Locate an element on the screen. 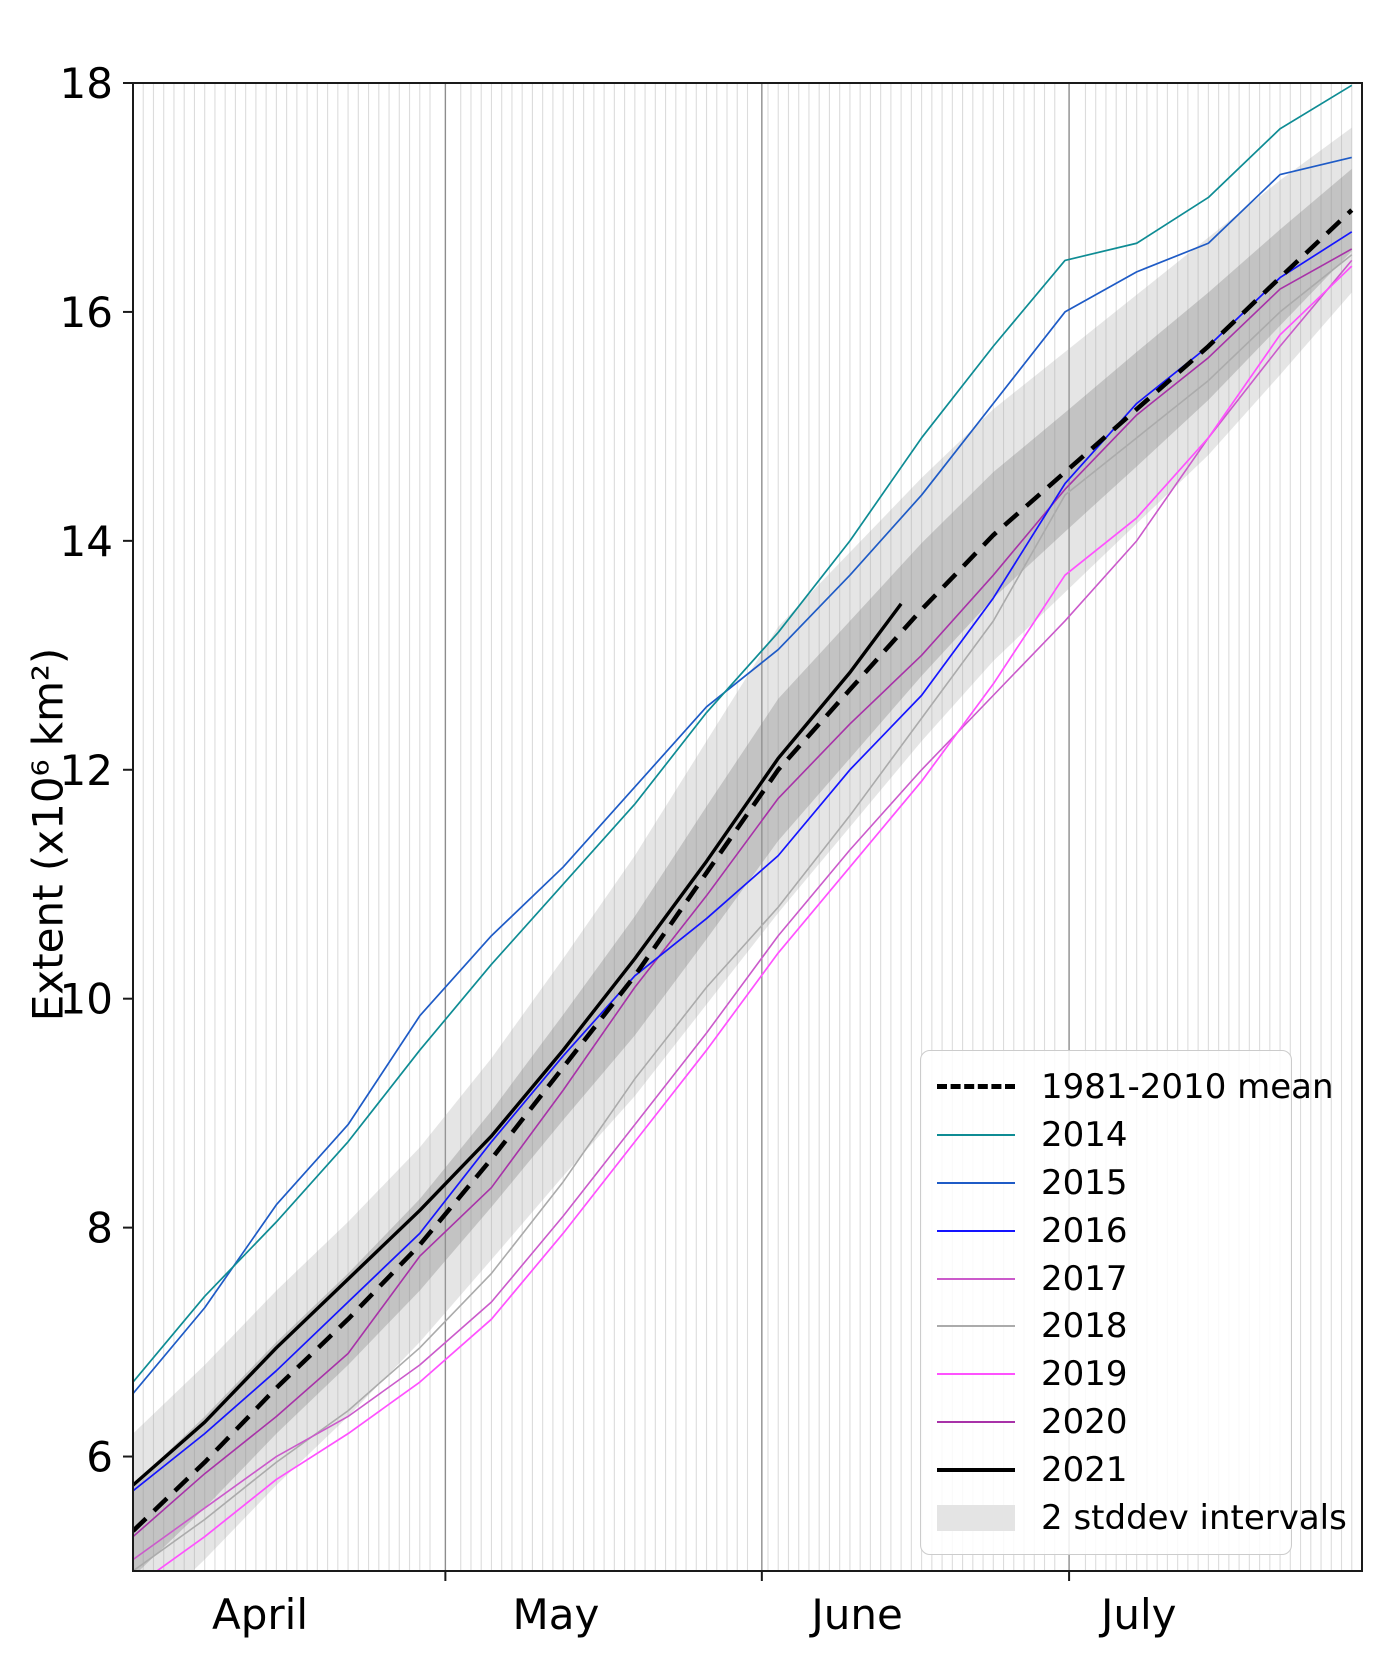 The image size is (1379, 1655). y-tick-label: 18 is located at coordinates (86, 83).